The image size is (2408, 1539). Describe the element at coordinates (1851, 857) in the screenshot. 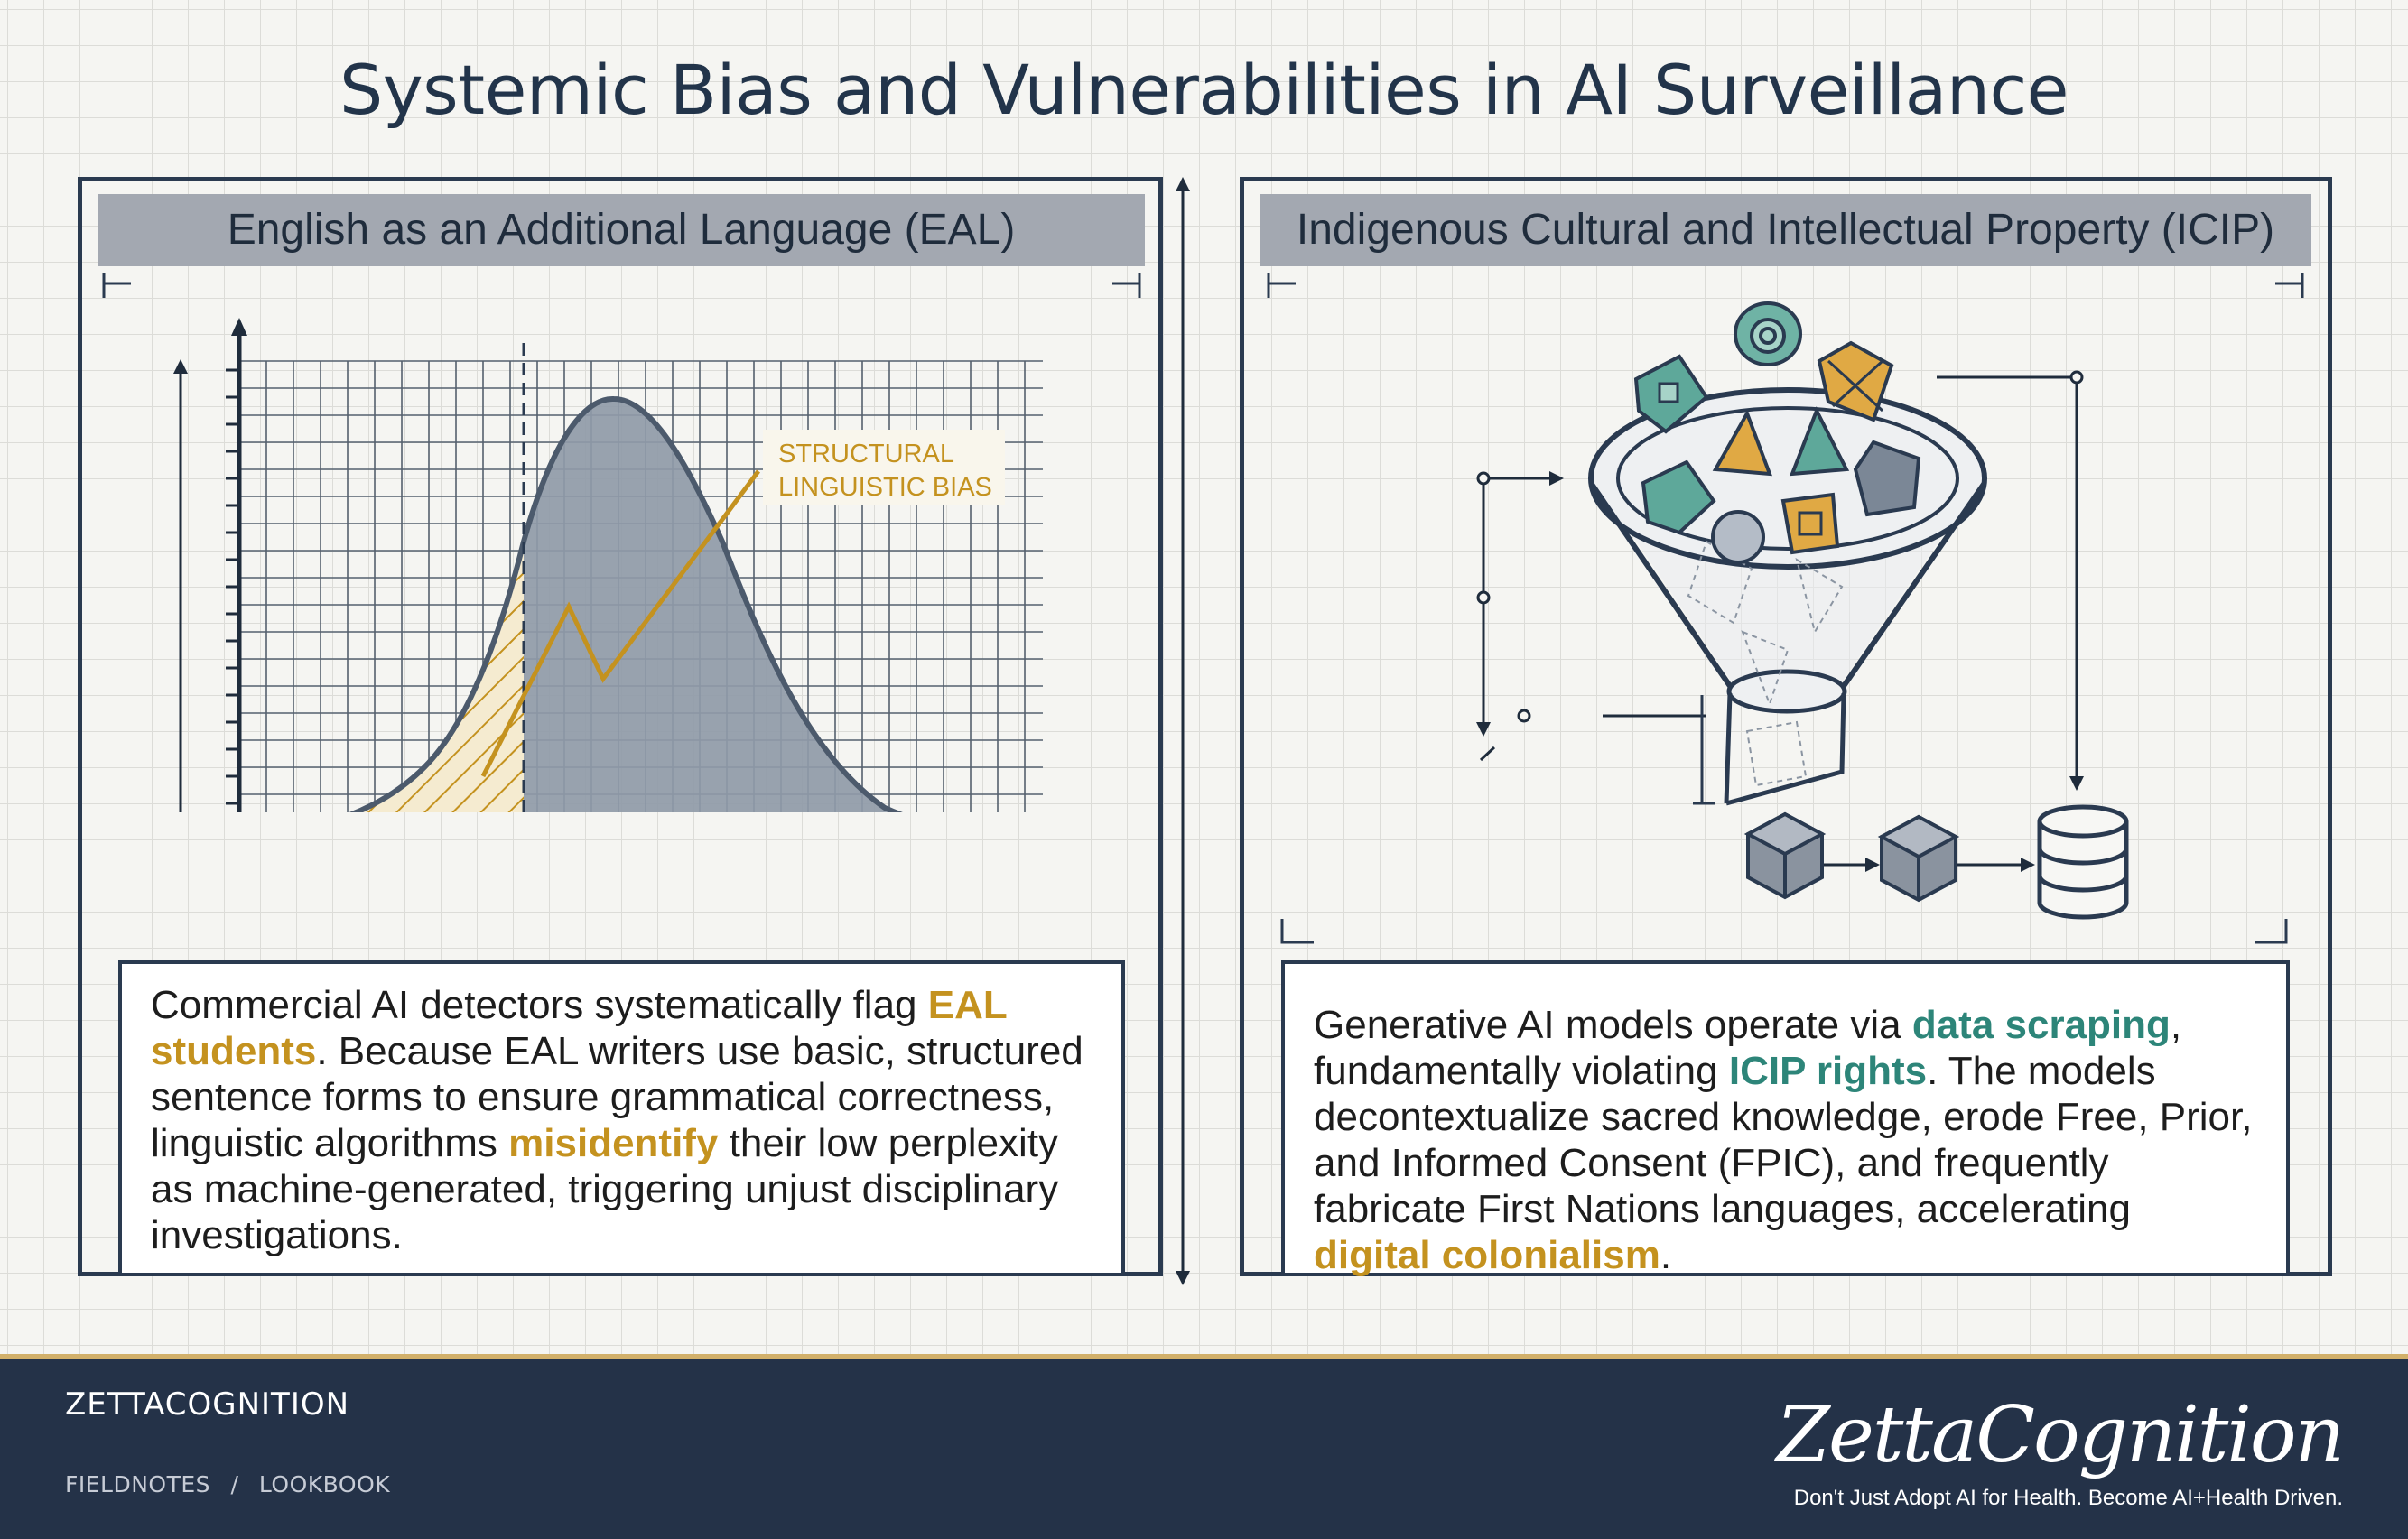

I see `cube-icon` at that location.